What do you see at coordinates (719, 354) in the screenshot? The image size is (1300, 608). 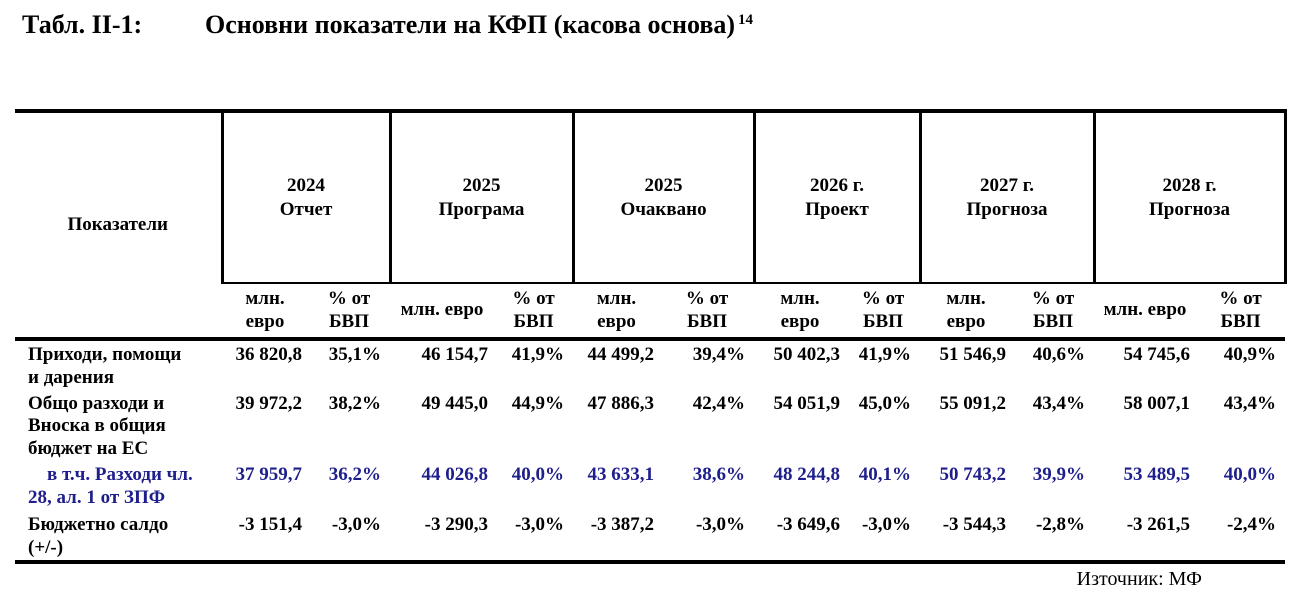 I see `value-cell: 39,4%` at bounding box center [719, 354].